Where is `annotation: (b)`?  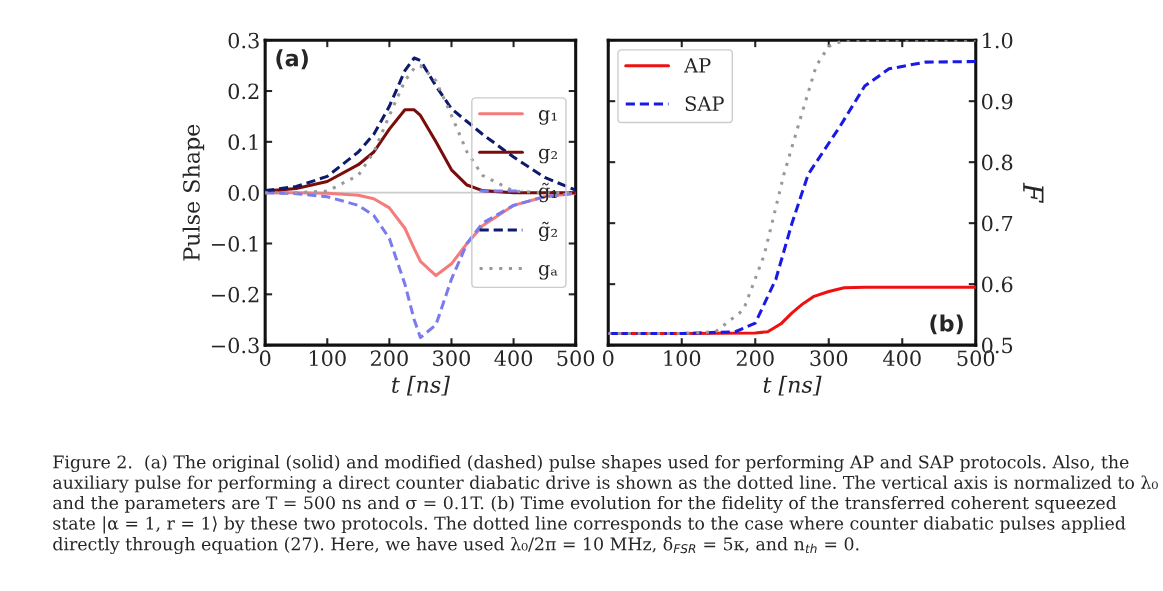
annotation: (b) is located at coordinates (946, 324).